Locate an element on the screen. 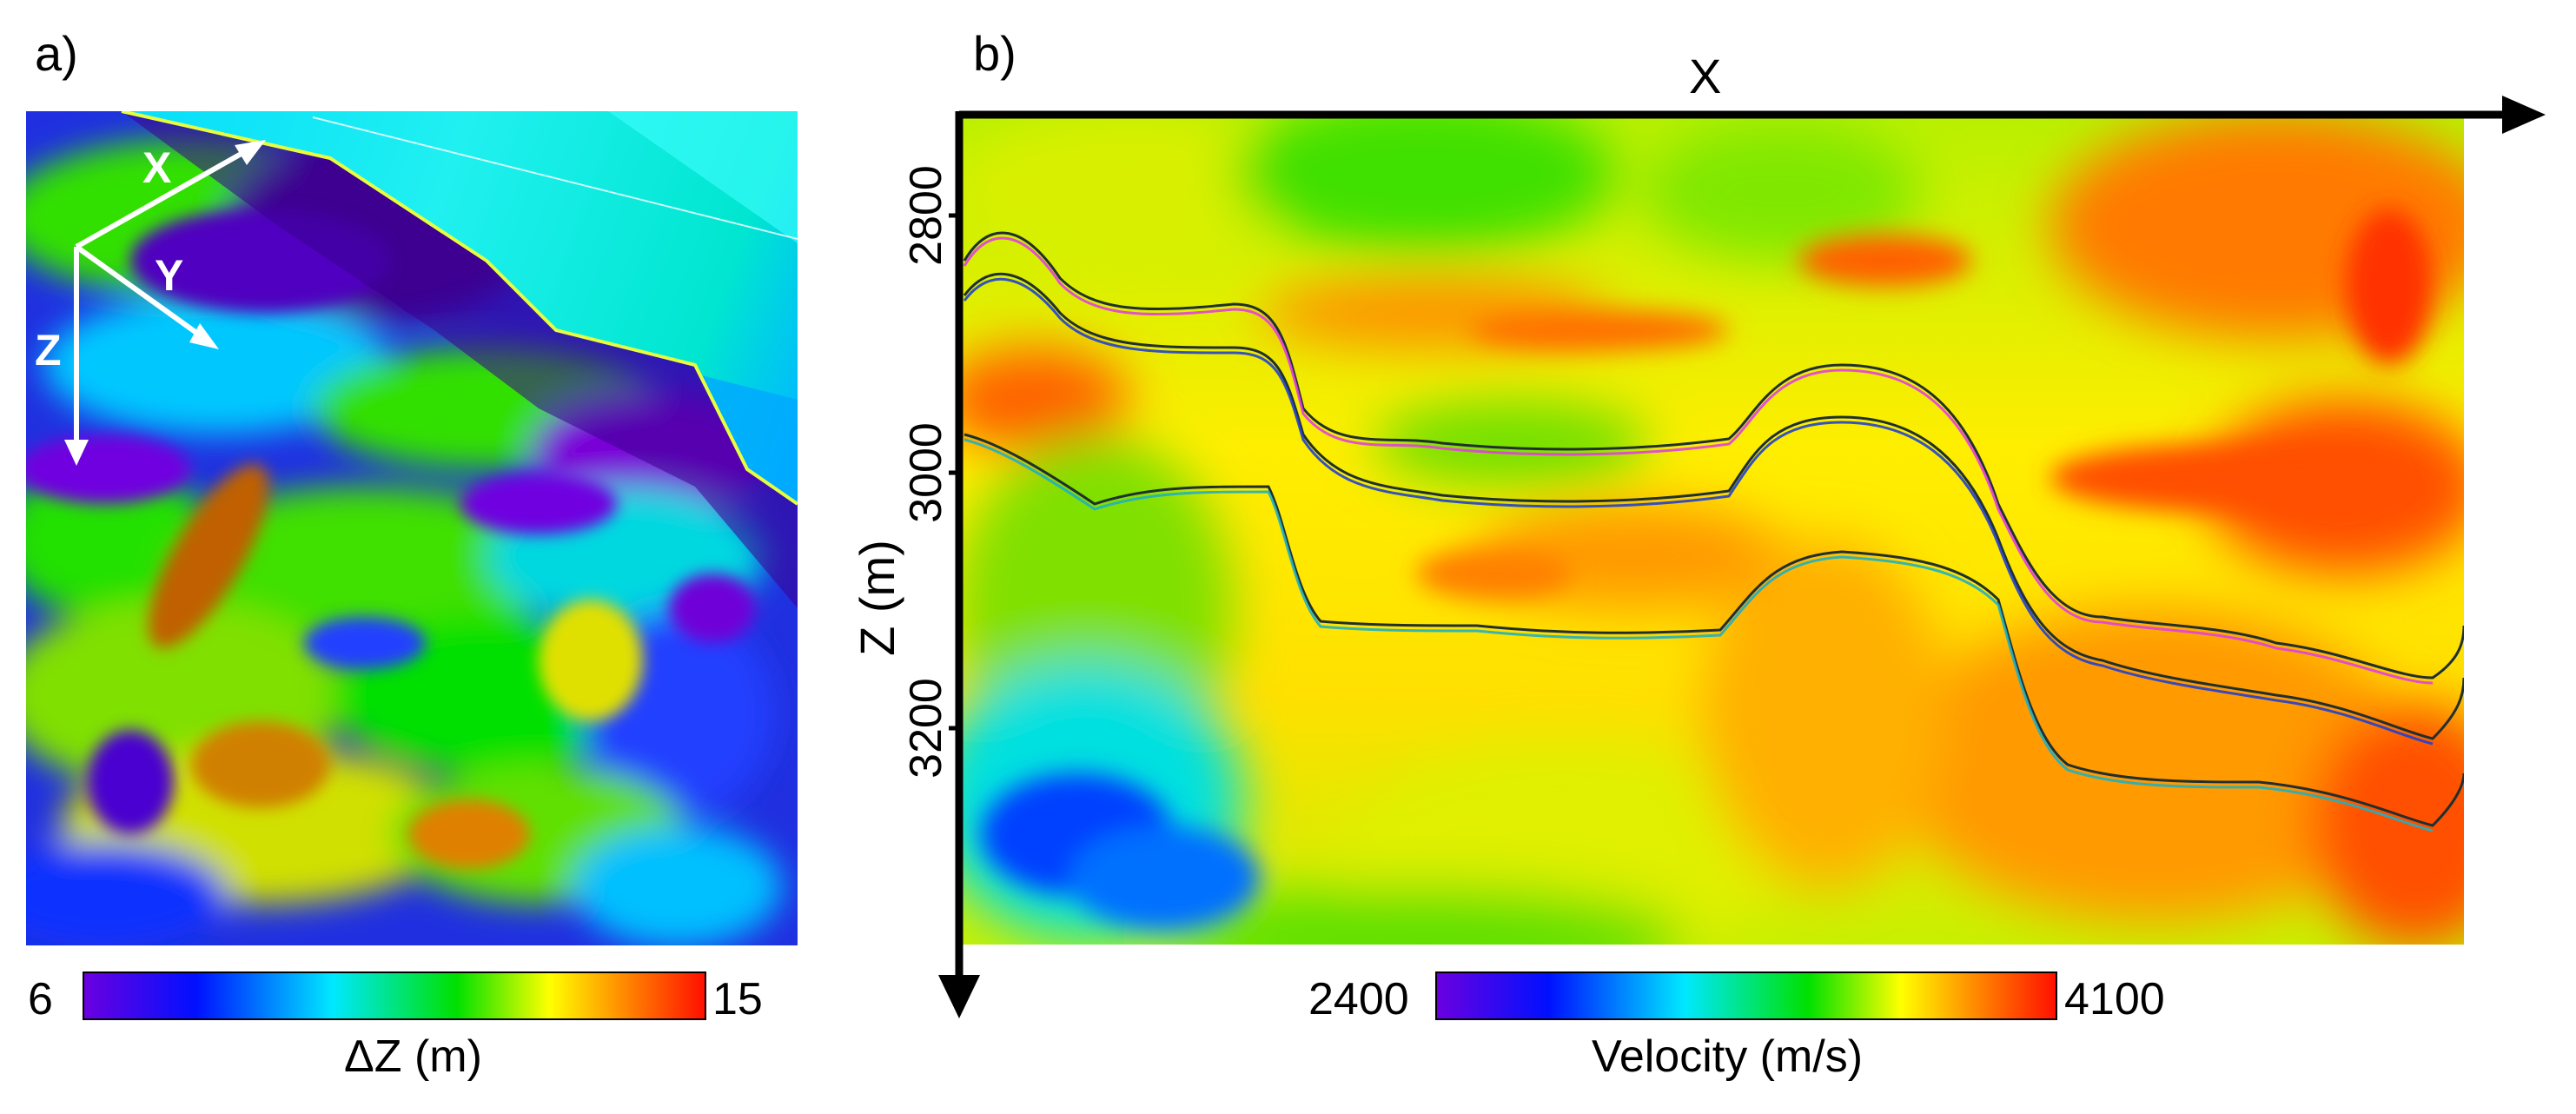 The image size is (2576, 1114). colorbar-a-title: ΔZ (m) is located at coordinates (413, 1056).